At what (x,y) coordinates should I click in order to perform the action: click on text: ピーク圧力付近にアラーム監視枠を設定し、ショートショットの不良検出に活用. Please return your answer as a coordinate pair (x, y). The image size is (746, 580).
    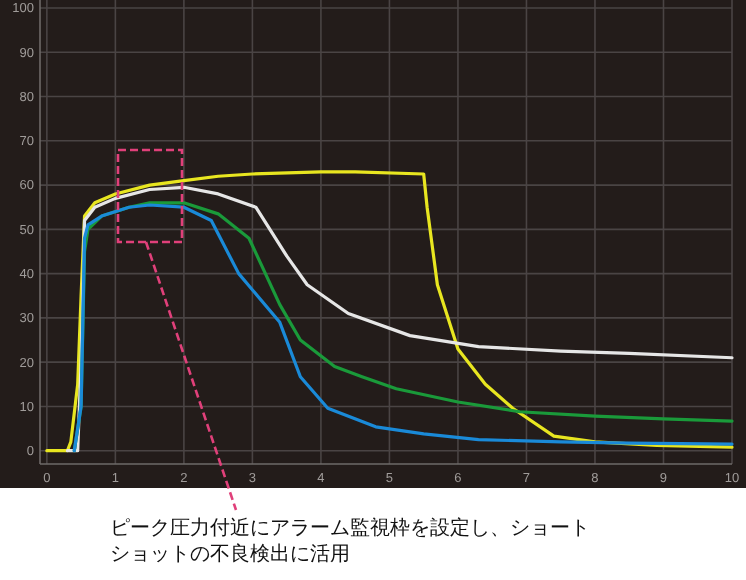
    Looking at the image, I should click on (350, 542).